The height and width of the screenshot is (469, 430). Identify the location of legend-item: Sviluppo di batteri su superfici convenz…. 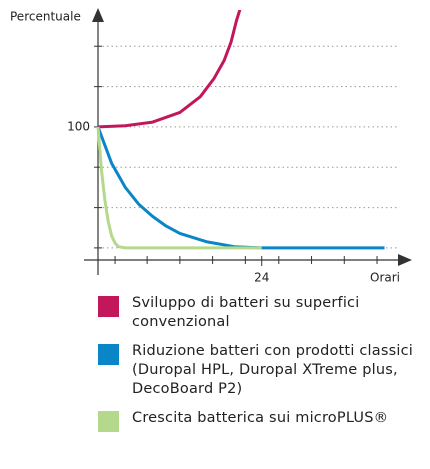
(263, 313).